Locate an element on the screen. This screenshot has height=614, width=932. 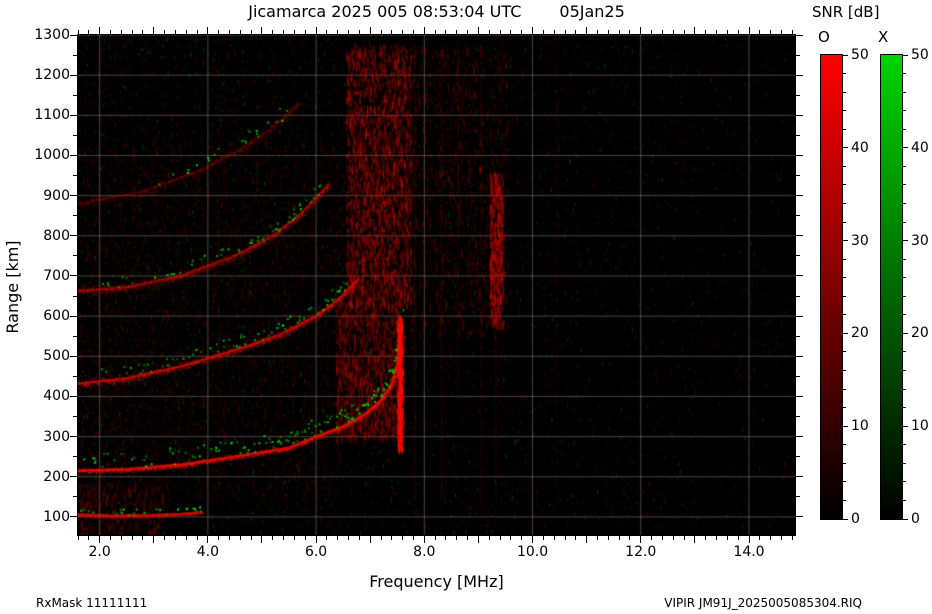
x-axis-label: Frequency [MHz] is located at coordinates (436, 581).